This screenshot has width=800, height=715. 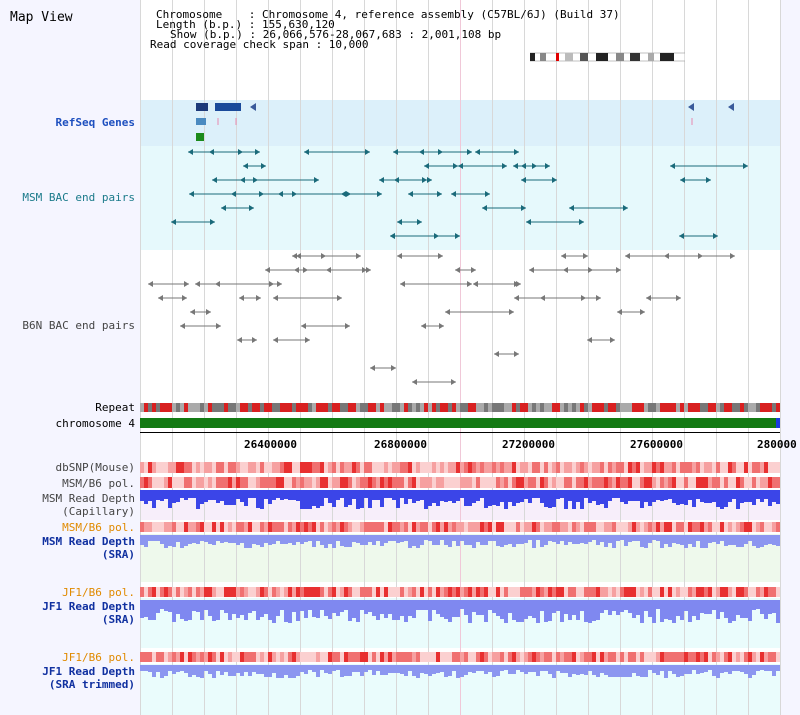 I want to click on msm-bac-label: MSM BAC end pairs, so click(x=78, y=197).